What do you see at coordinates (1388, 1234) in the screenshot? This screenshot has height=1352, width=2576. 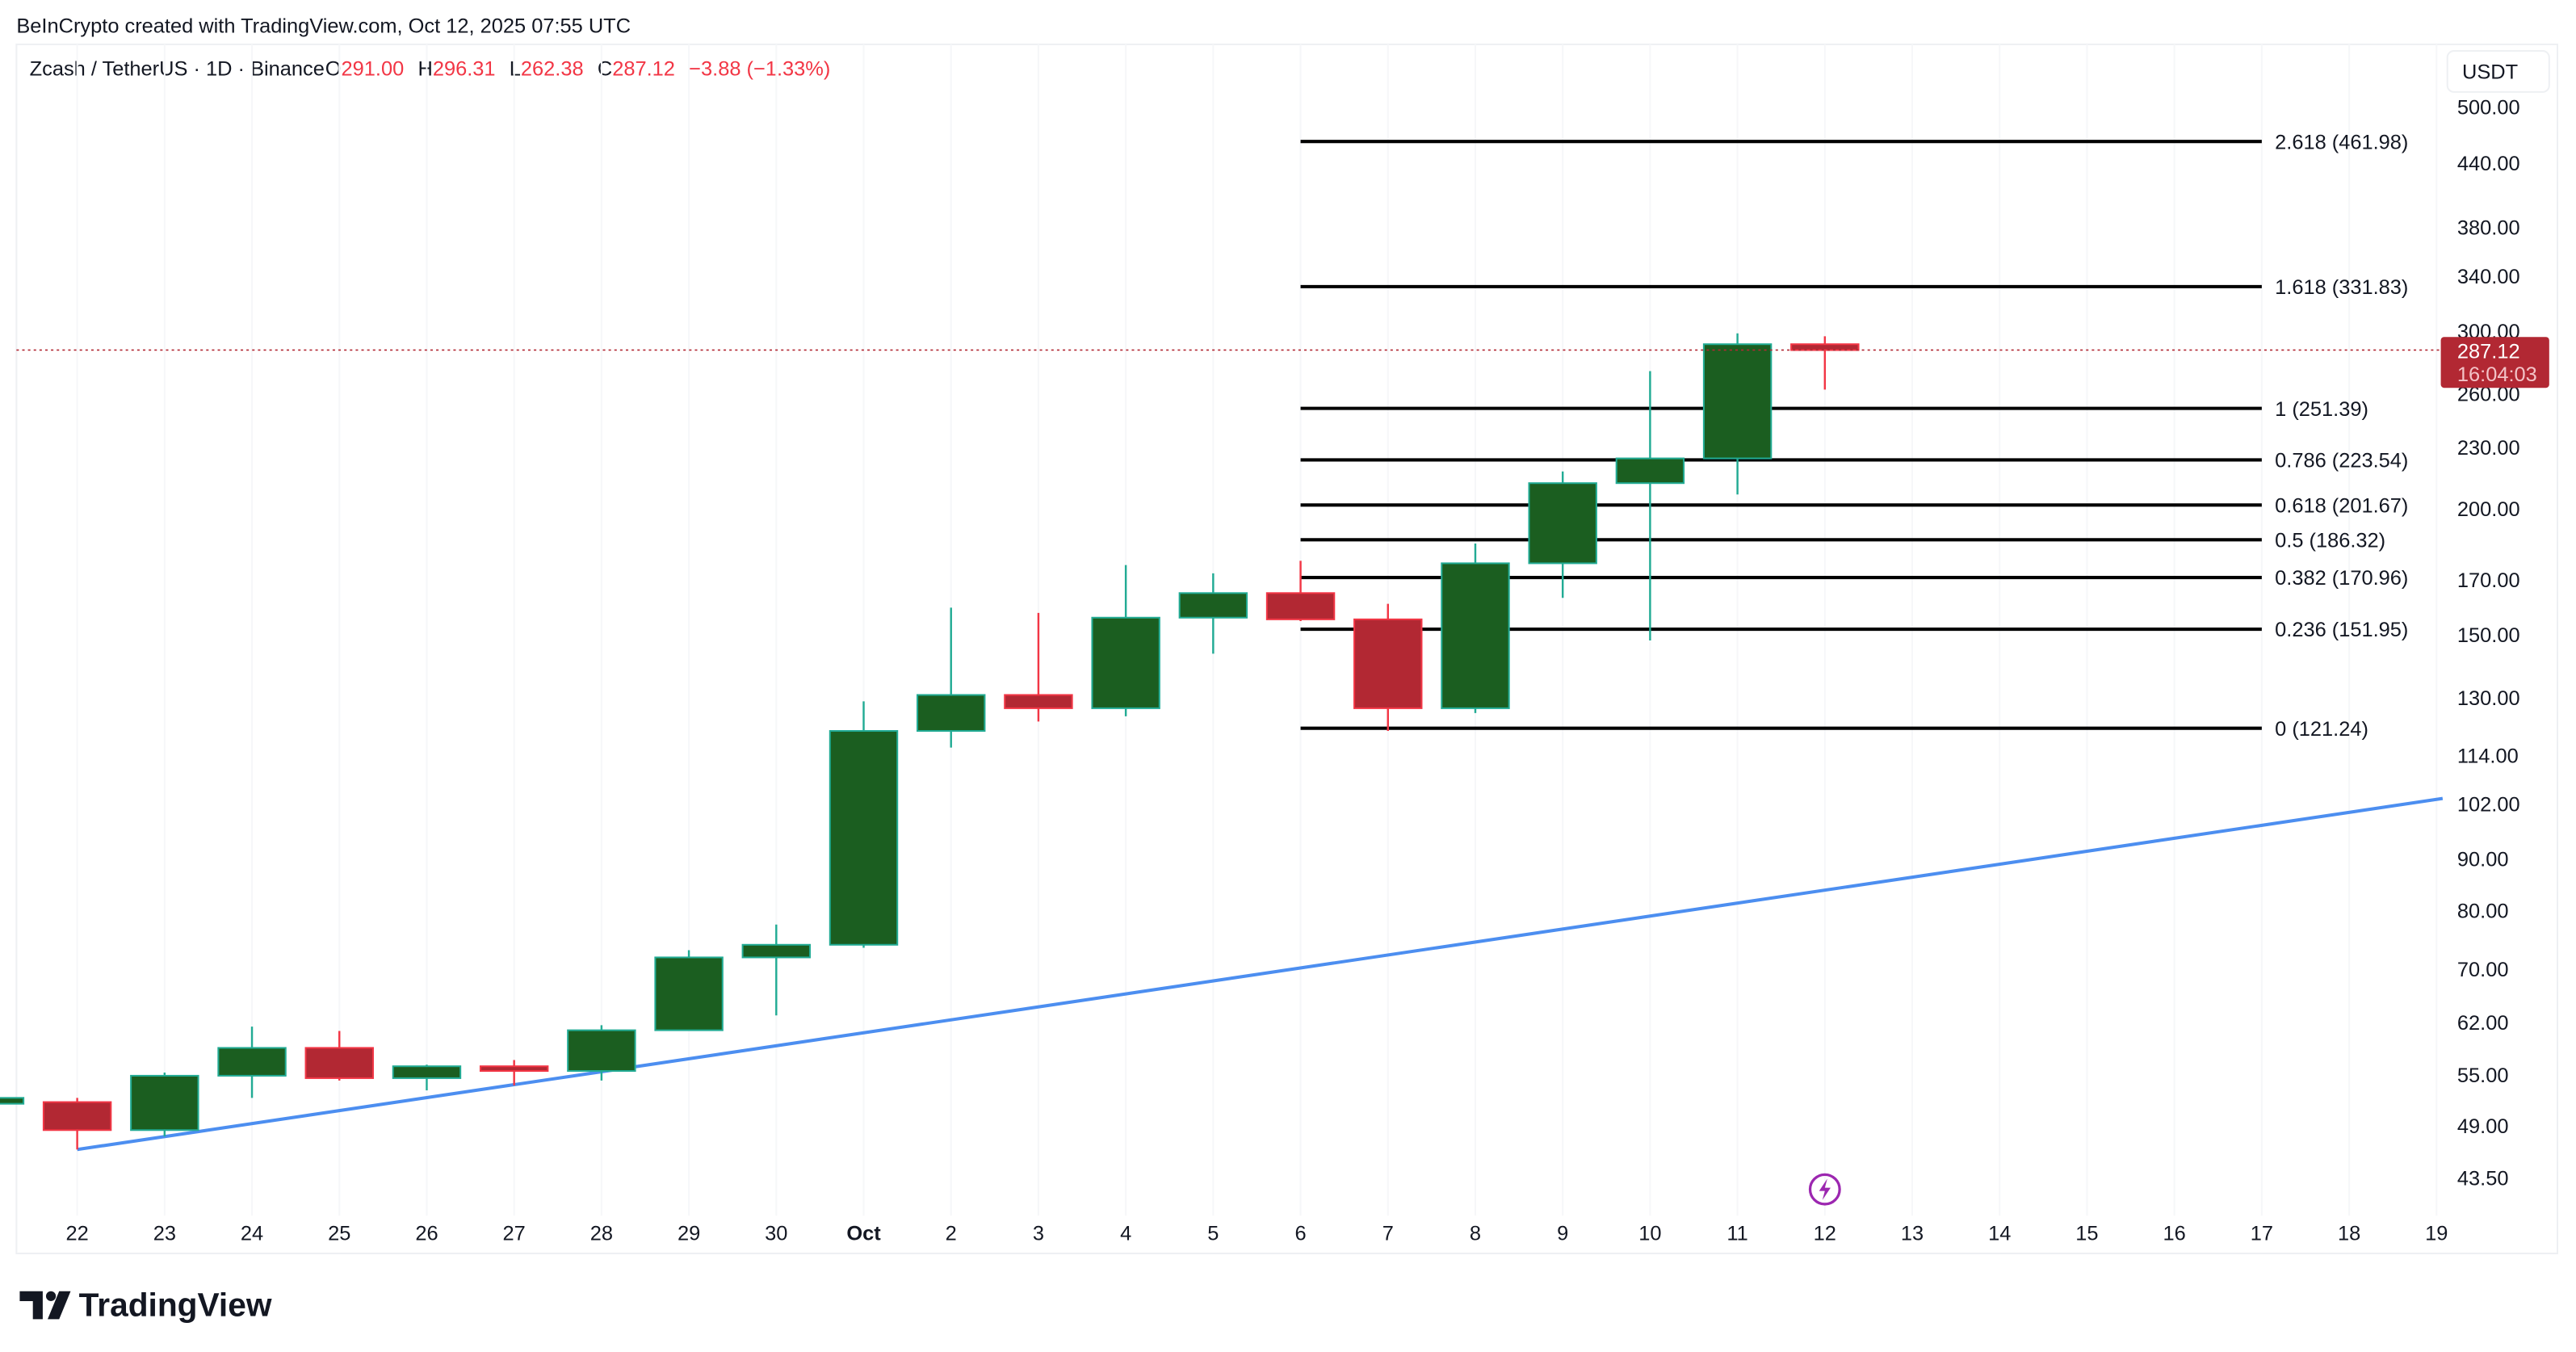 I see `time-tick-label: 7` at bounding box center [1388, 1234].